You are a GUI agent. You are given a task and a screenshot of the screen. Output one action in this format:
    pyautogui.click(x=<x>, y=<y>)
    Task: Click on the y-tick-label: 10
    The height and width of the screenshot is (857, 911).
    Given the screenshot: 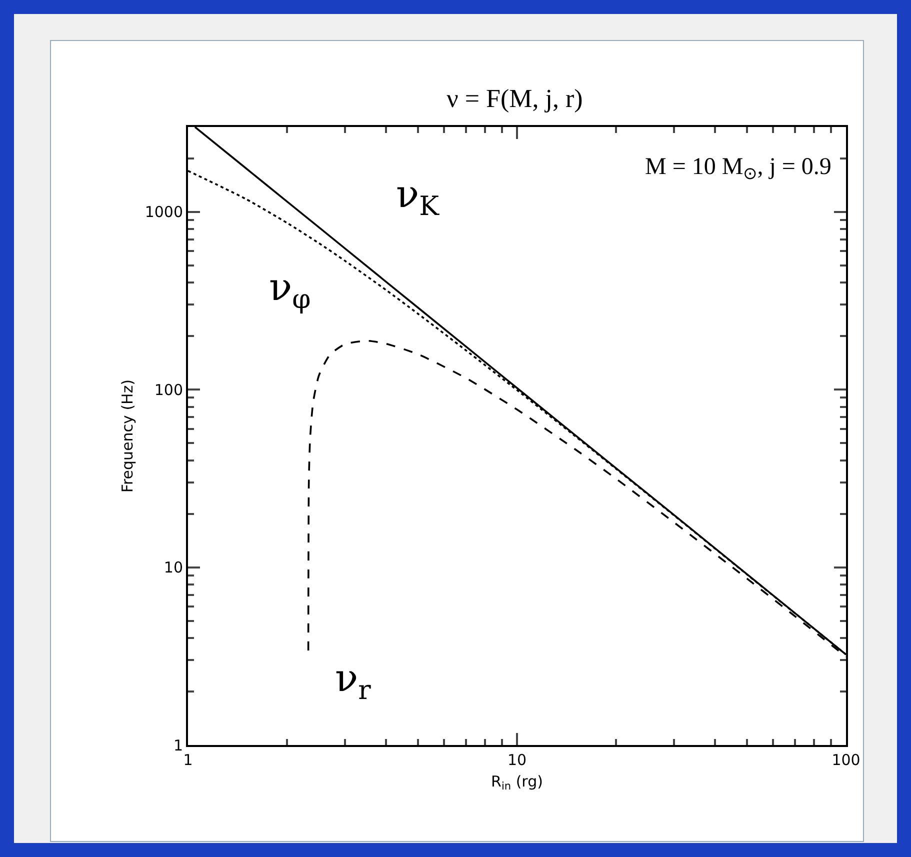 What is the action you would take?
    pyautogui.click(x=173, y=567)
    